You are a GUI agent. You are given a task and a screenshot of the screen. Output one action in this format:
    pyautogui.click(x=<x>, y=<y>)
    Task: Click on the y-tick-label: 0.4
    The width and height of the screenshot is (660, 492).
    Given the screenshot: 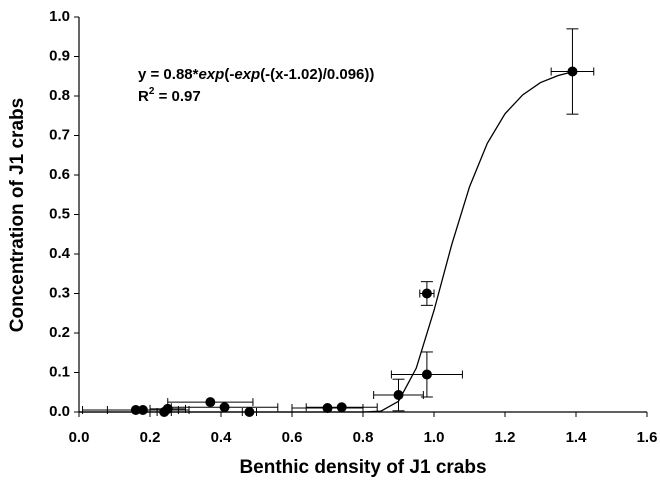 What is the action you would take?
    pyautogui.click(x=60, y=253)
    